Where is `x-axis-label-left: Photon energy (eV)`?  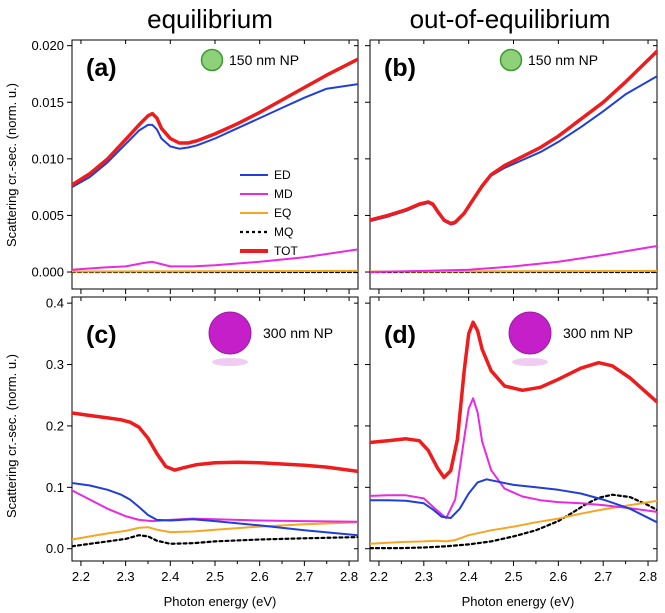
x-axis-label-left: Photon energy (eV) is located at coordinates (220, 601).